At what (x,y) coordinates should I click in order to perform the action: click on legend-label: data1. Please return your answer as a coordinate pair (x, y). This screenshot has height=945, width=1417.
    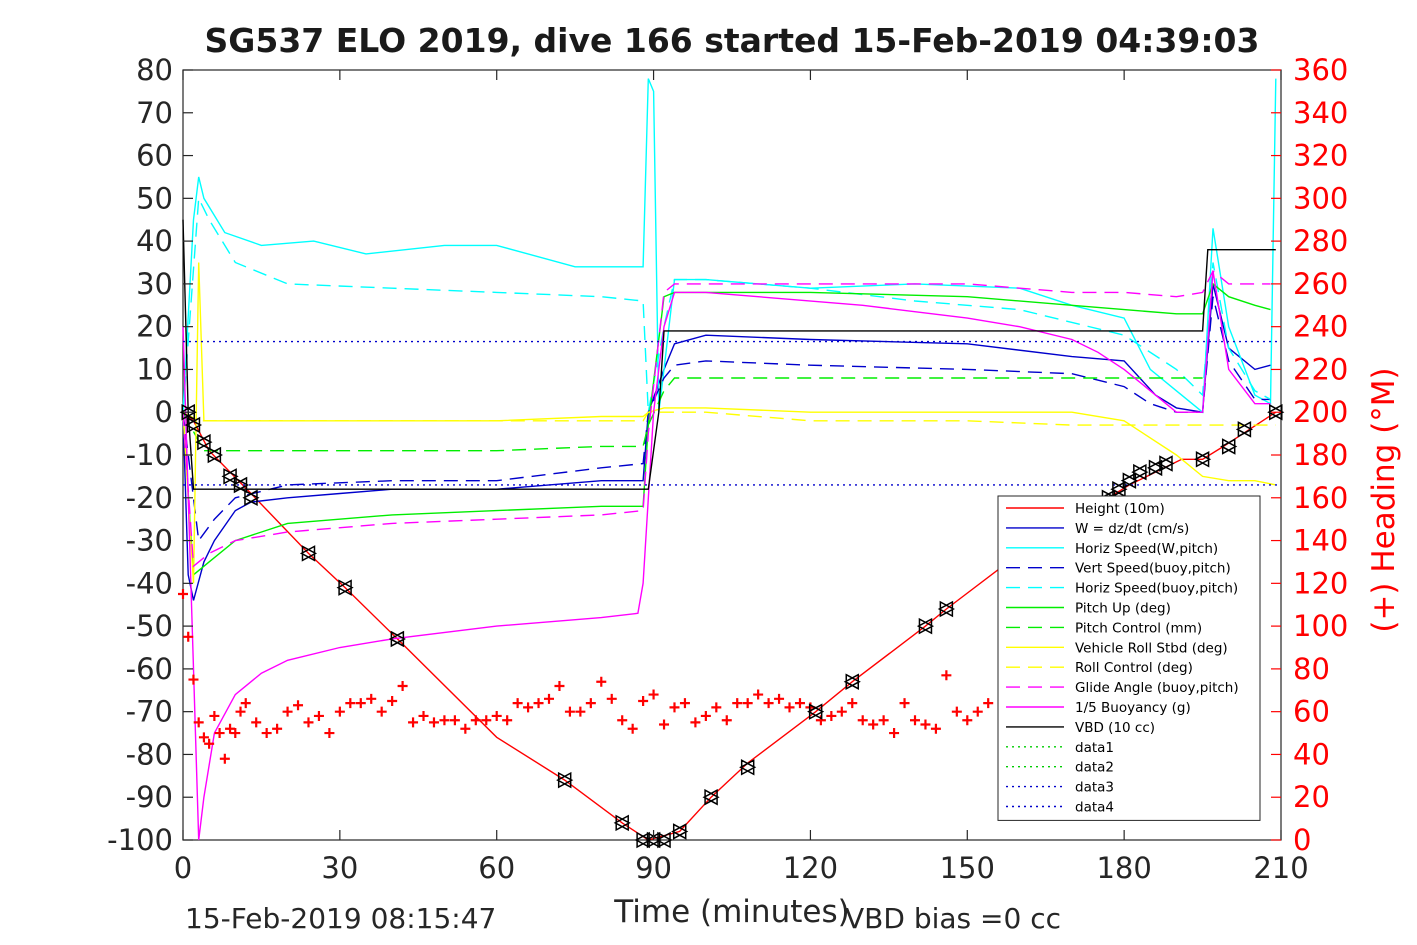
    Looking at the image, I should click on (1094, 748).